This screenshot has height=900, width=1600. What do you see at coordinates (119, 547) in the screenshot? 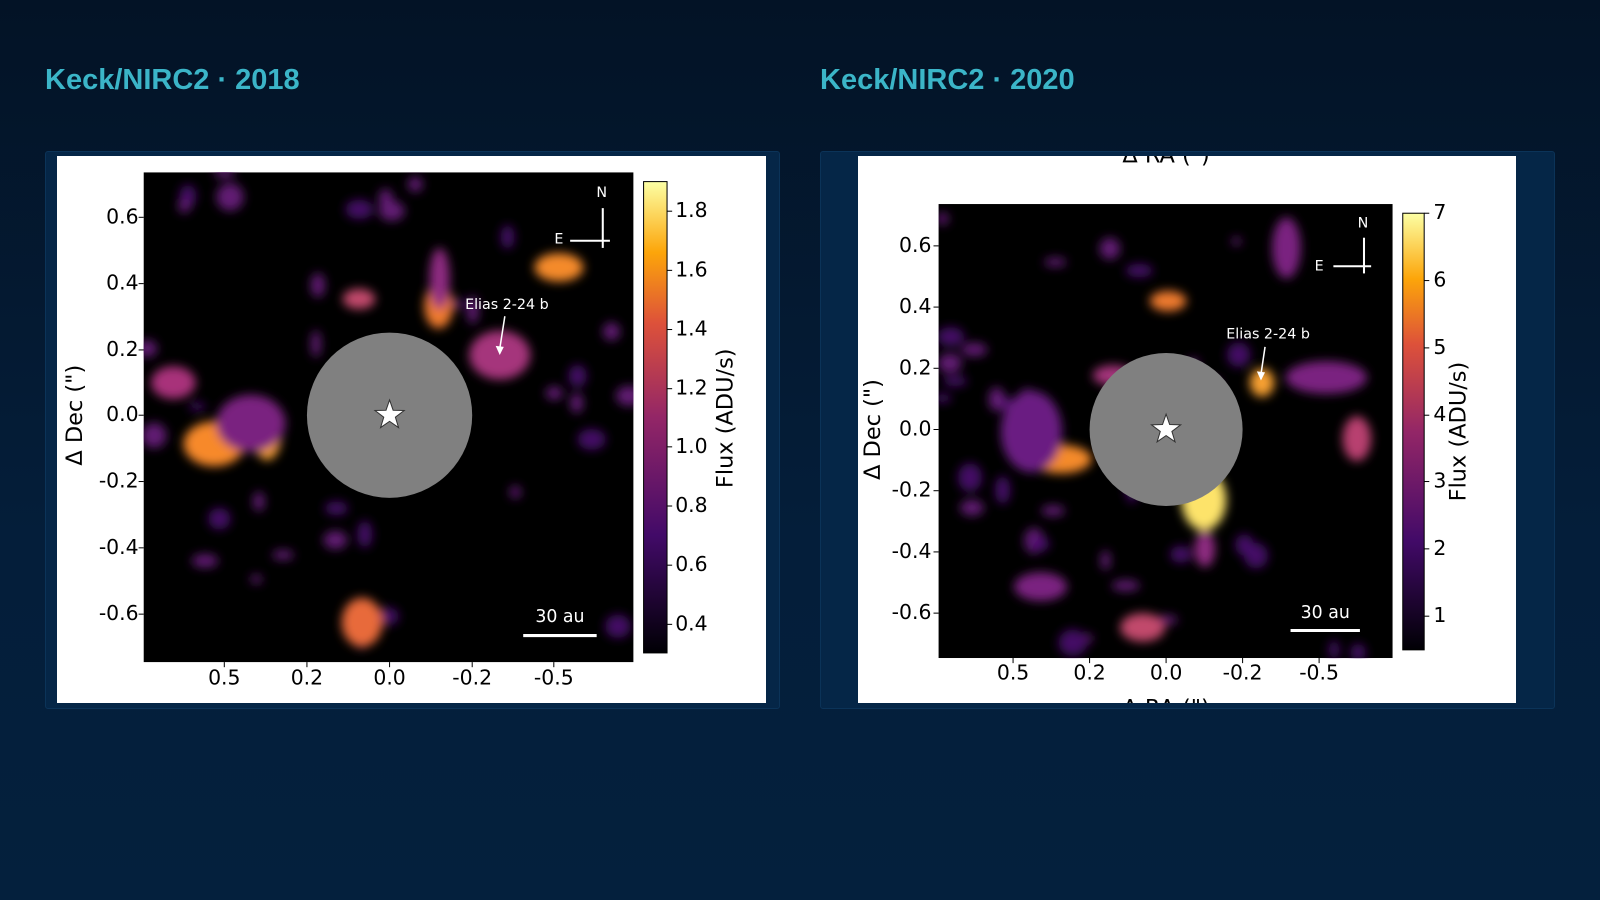
I see `y-tick-label: -0.4` at bounding box center [119, 547].